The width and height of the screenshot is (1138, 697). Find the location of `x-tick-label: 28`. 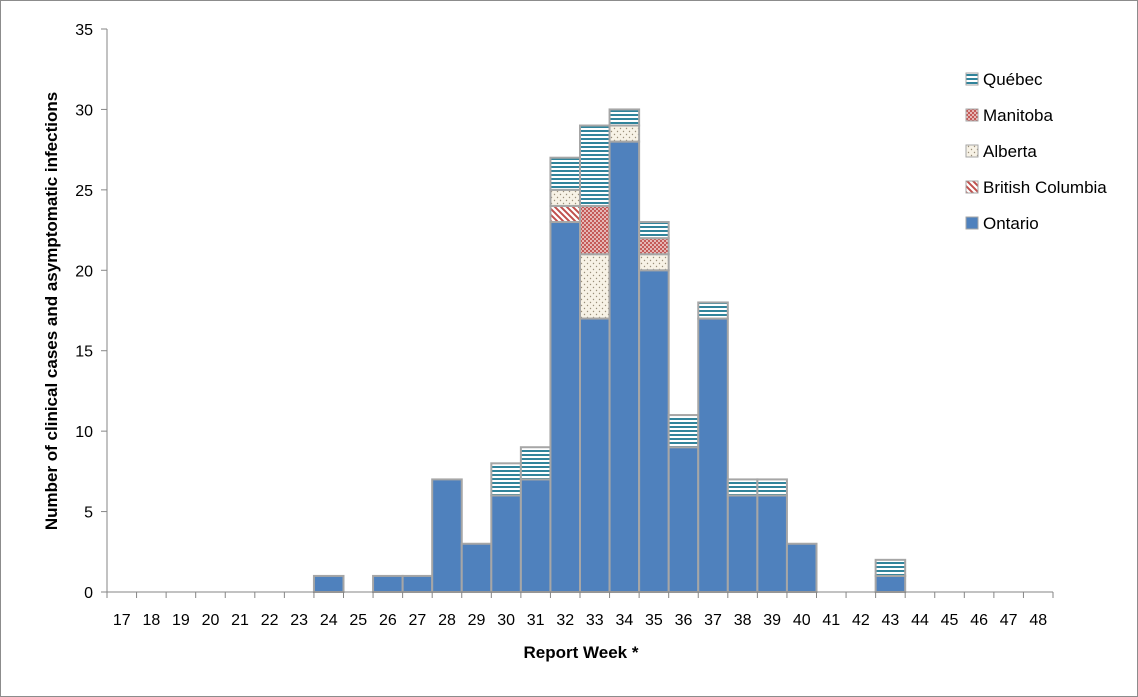

x-tick-label: 28 is located at coordinates (447, 620).